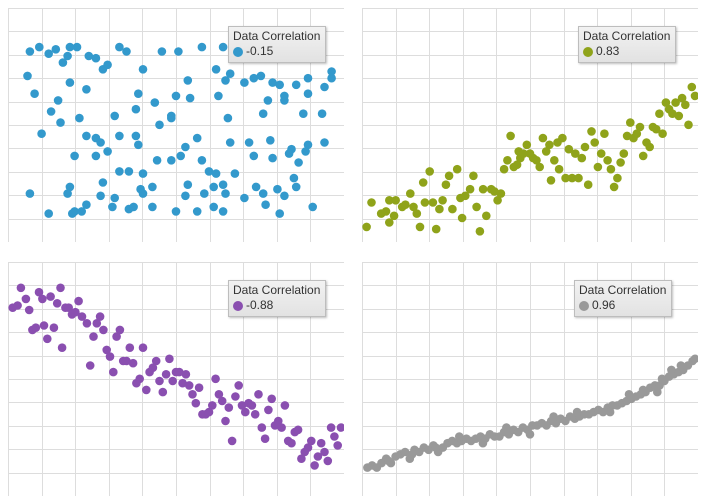 This screenshot has width=707, height=503. What do you see at coordinates (276, 305) in the screenshot?
I see `legend-entry: -0.88` at bounding box center [276, 305].